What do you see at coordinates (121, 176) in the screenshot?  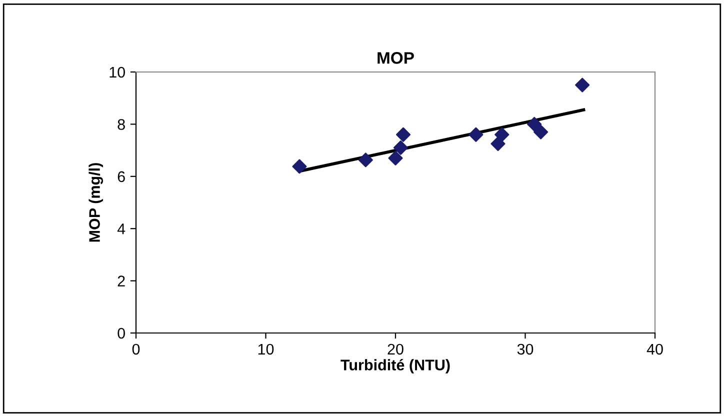 I see `y-tick-label: 6` at bounding box center [121, 176].